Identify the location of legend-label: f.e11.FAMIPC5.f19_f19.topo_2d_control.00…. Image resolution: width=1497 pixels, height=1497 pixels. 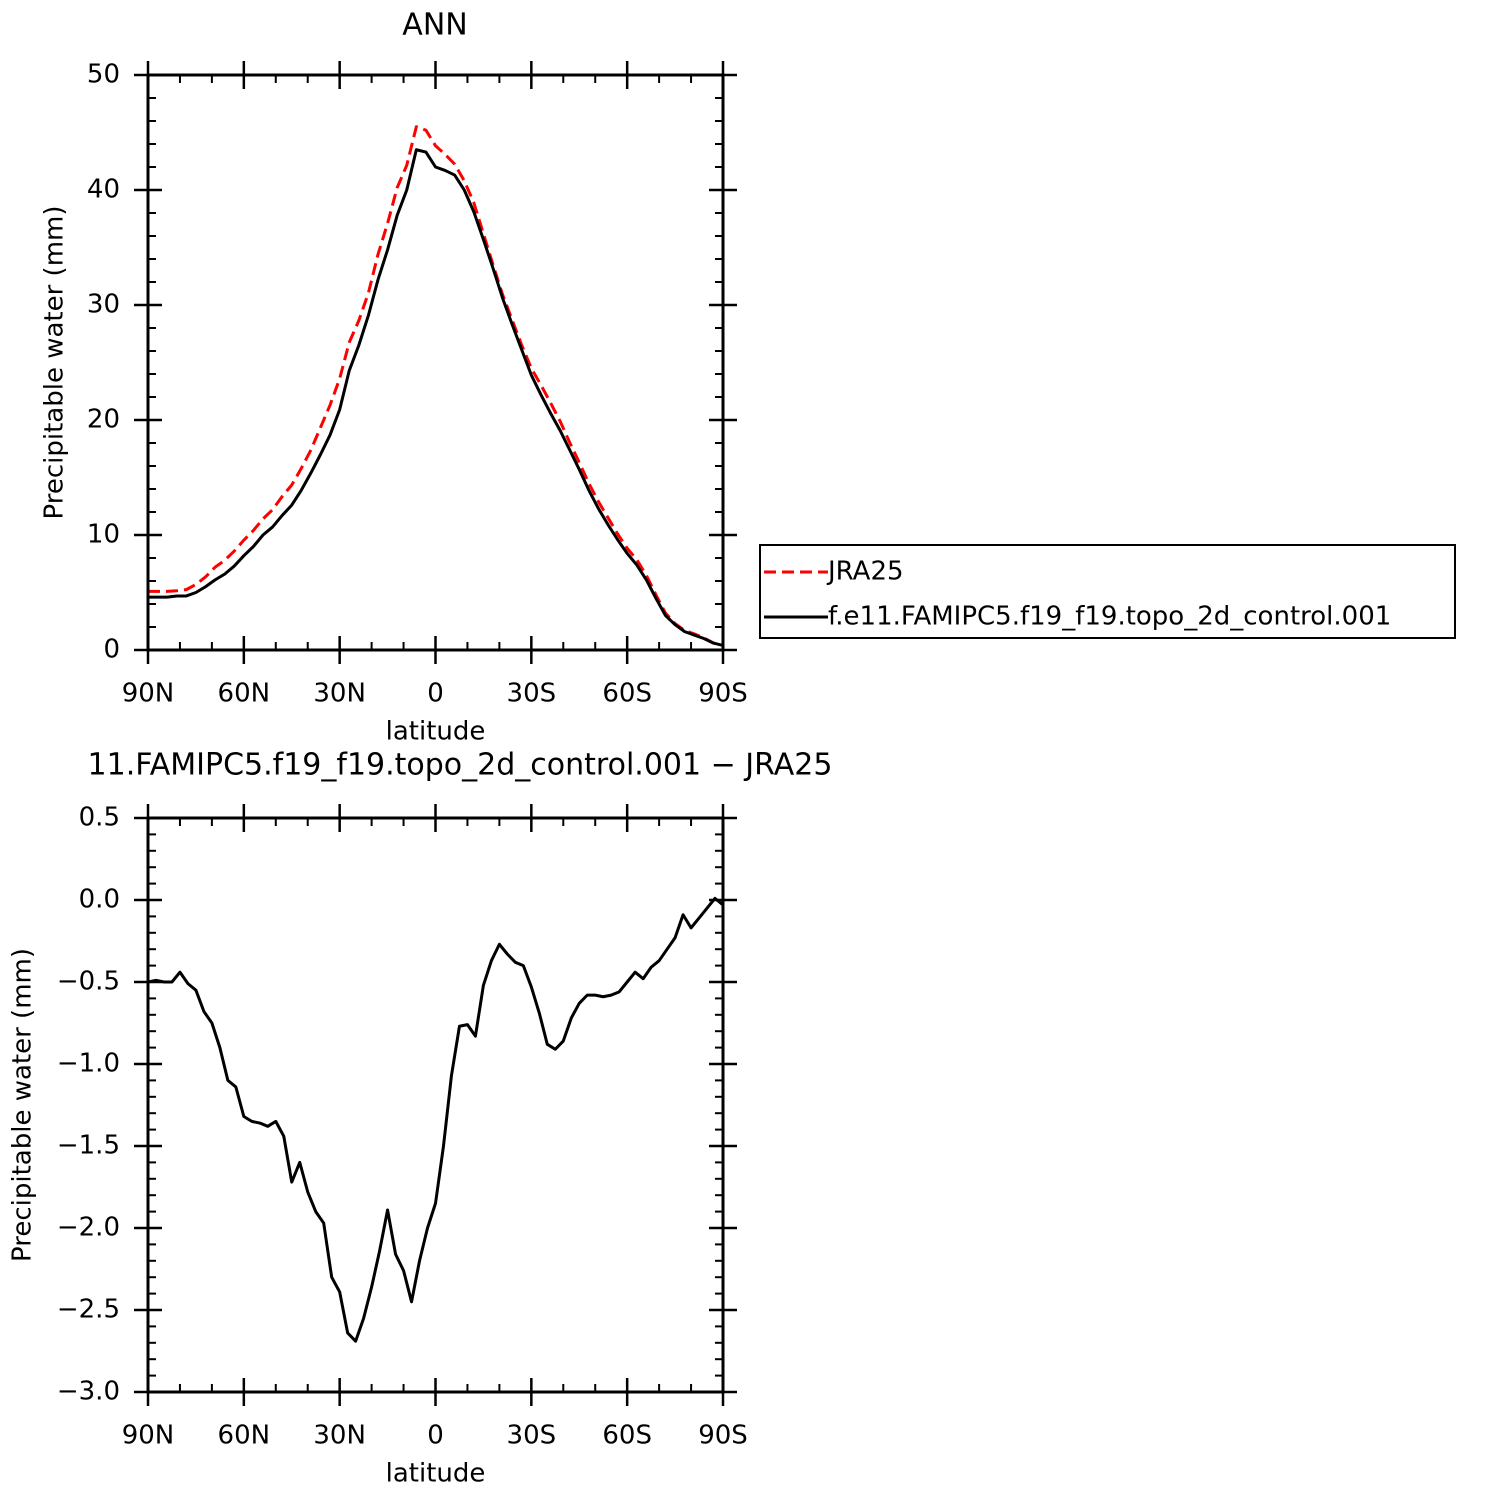
(1109, 617).